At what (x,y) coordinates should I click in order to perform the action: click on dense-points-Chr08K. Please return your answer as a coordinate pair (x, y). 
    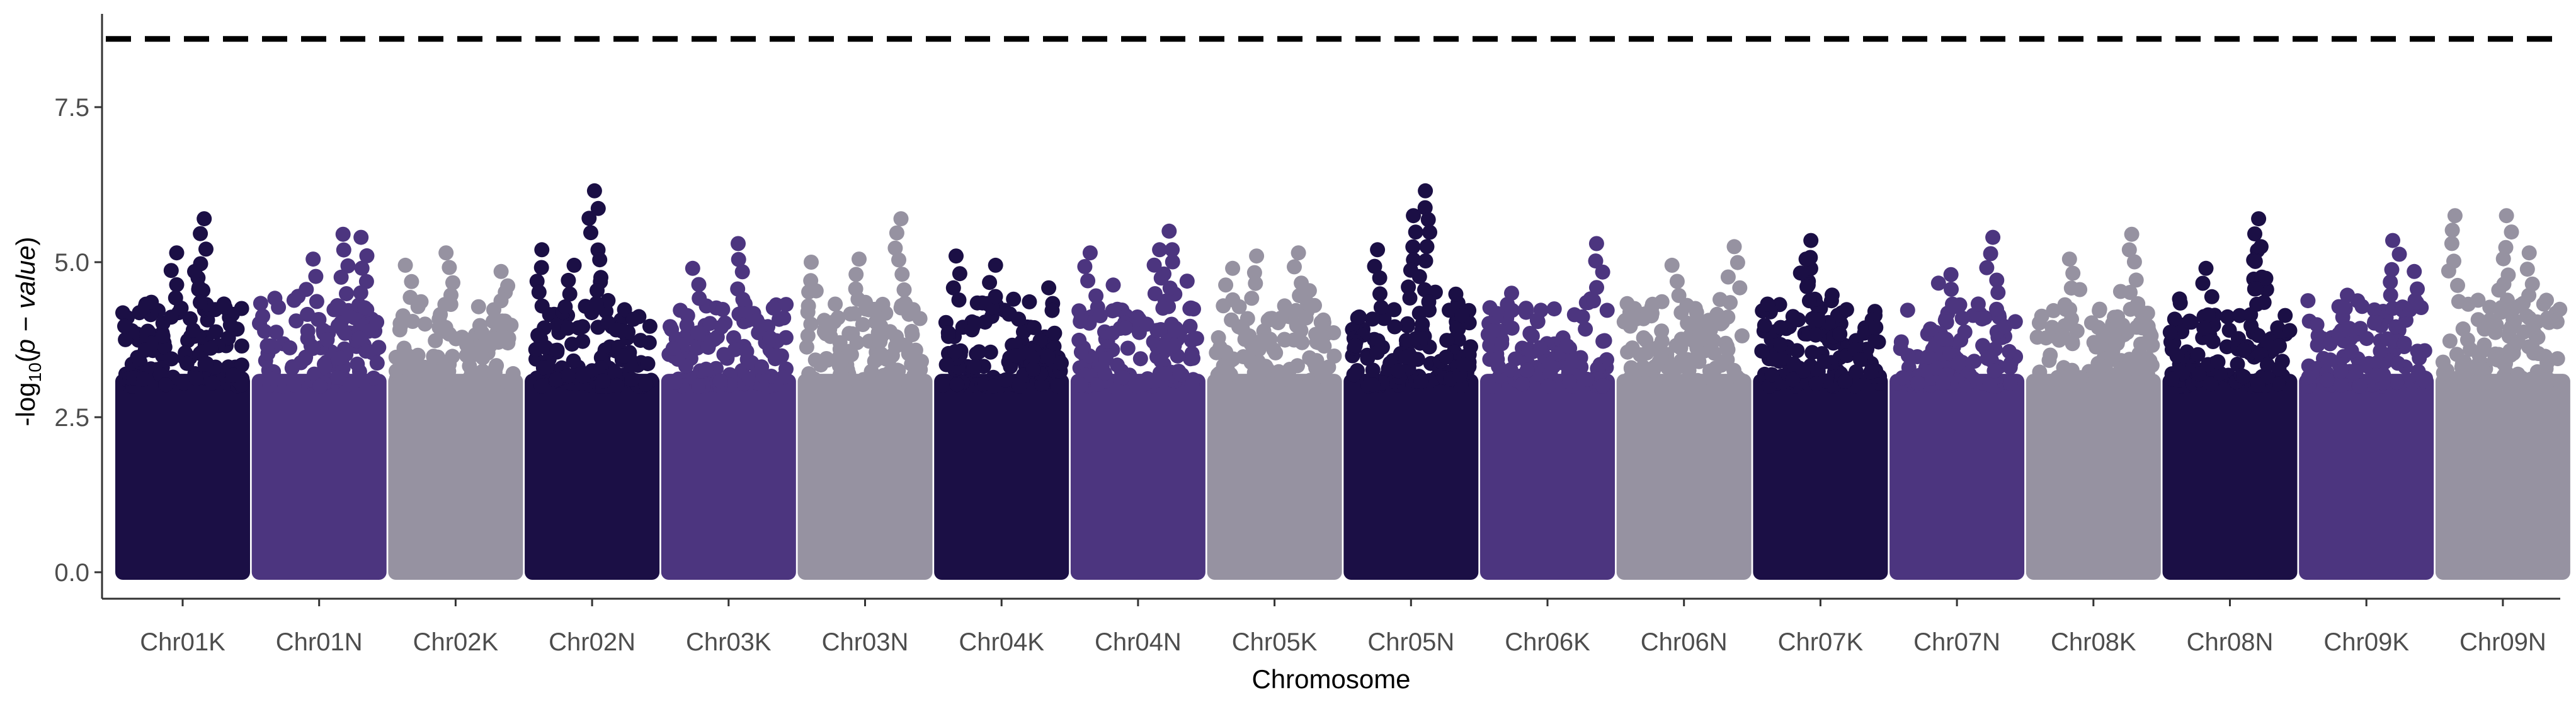
    Looking at the image, I should click on (2093, 477).